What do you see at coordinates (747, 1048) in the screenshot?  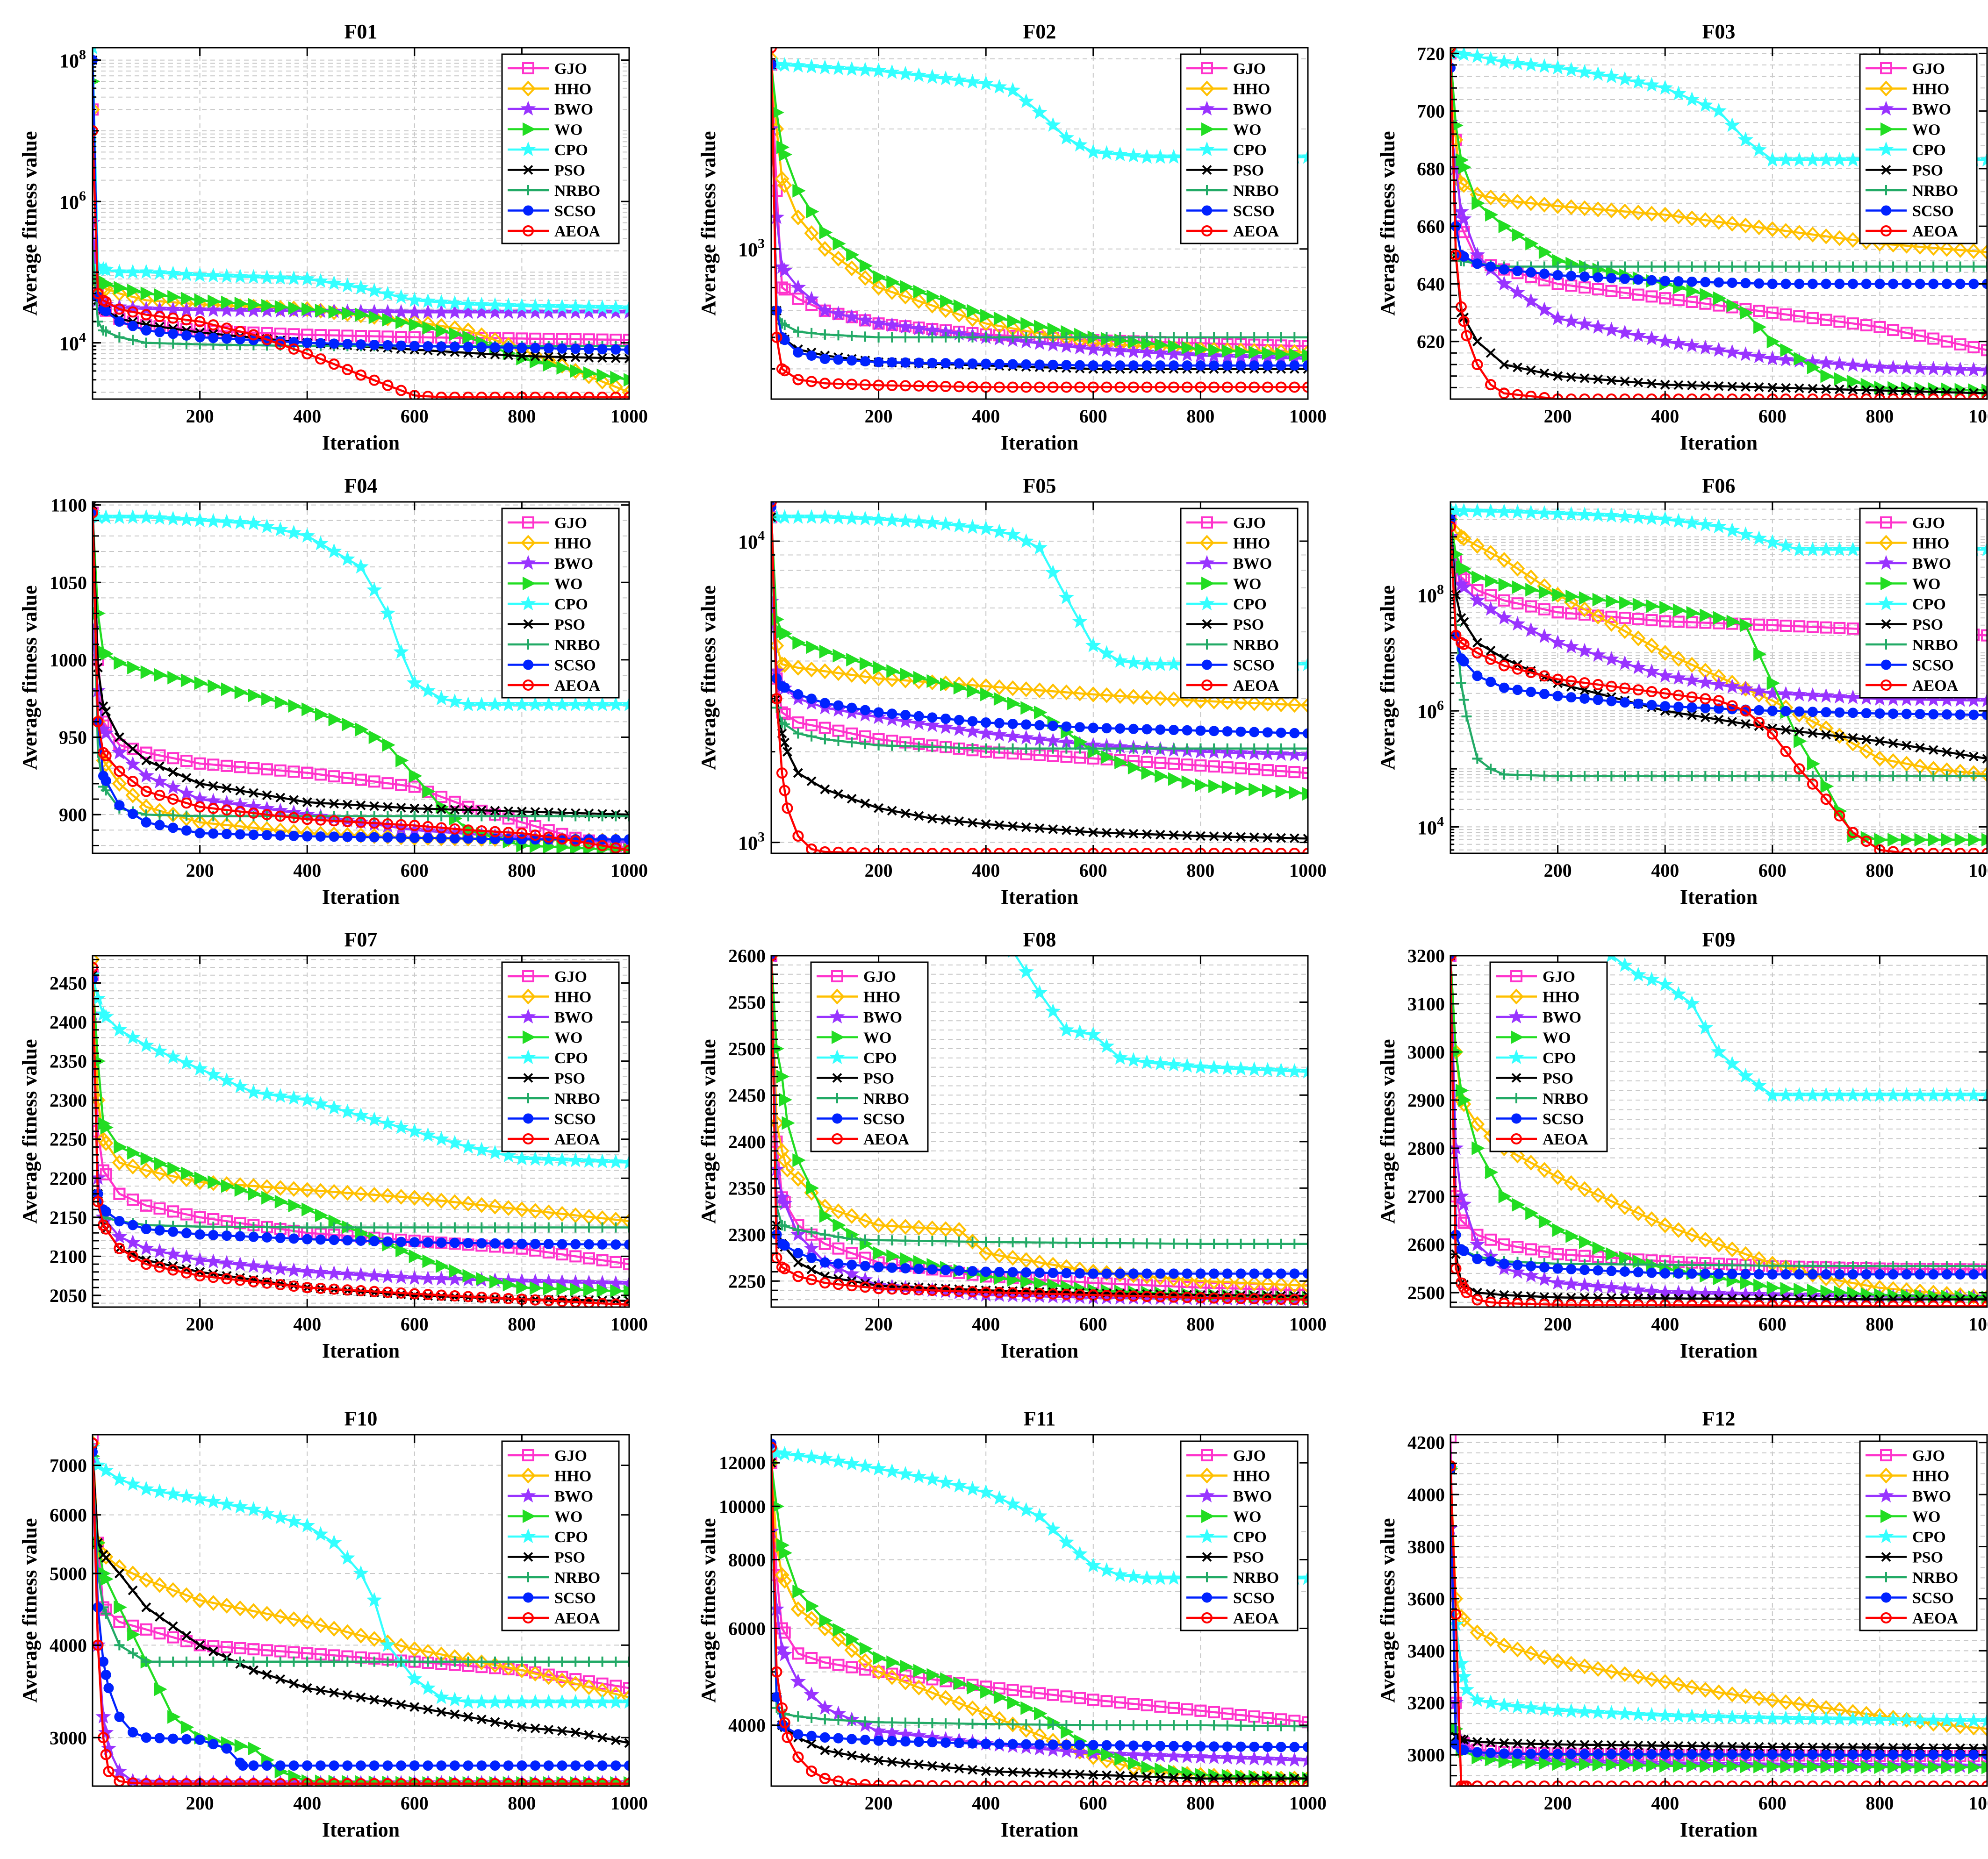 I see `y-tick-label: 2500` at bounding box center [747, 1048].